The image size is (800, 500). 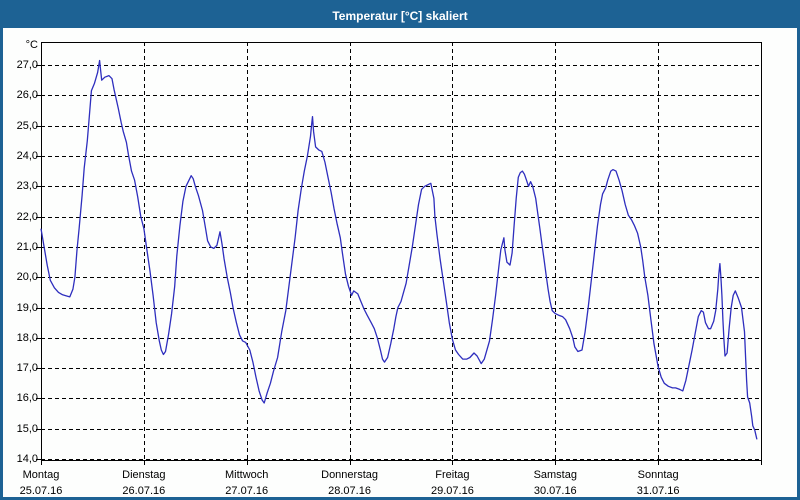 I want to click on x-axis-date-label: 28.07.16, so click(x=349, y=491).